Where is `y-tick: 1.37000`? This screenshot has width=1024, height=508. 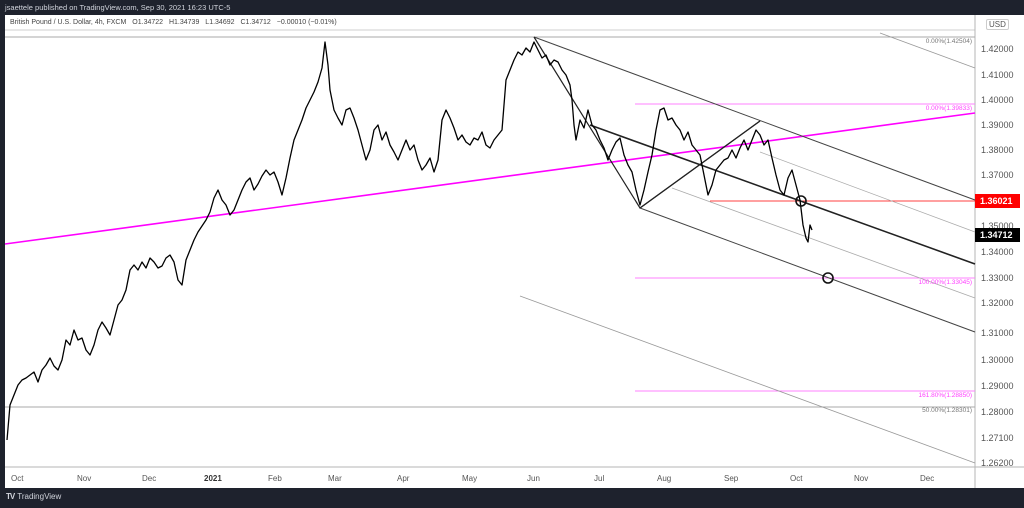 y-tick: 1.37000 is located at coordinates (997, 175).